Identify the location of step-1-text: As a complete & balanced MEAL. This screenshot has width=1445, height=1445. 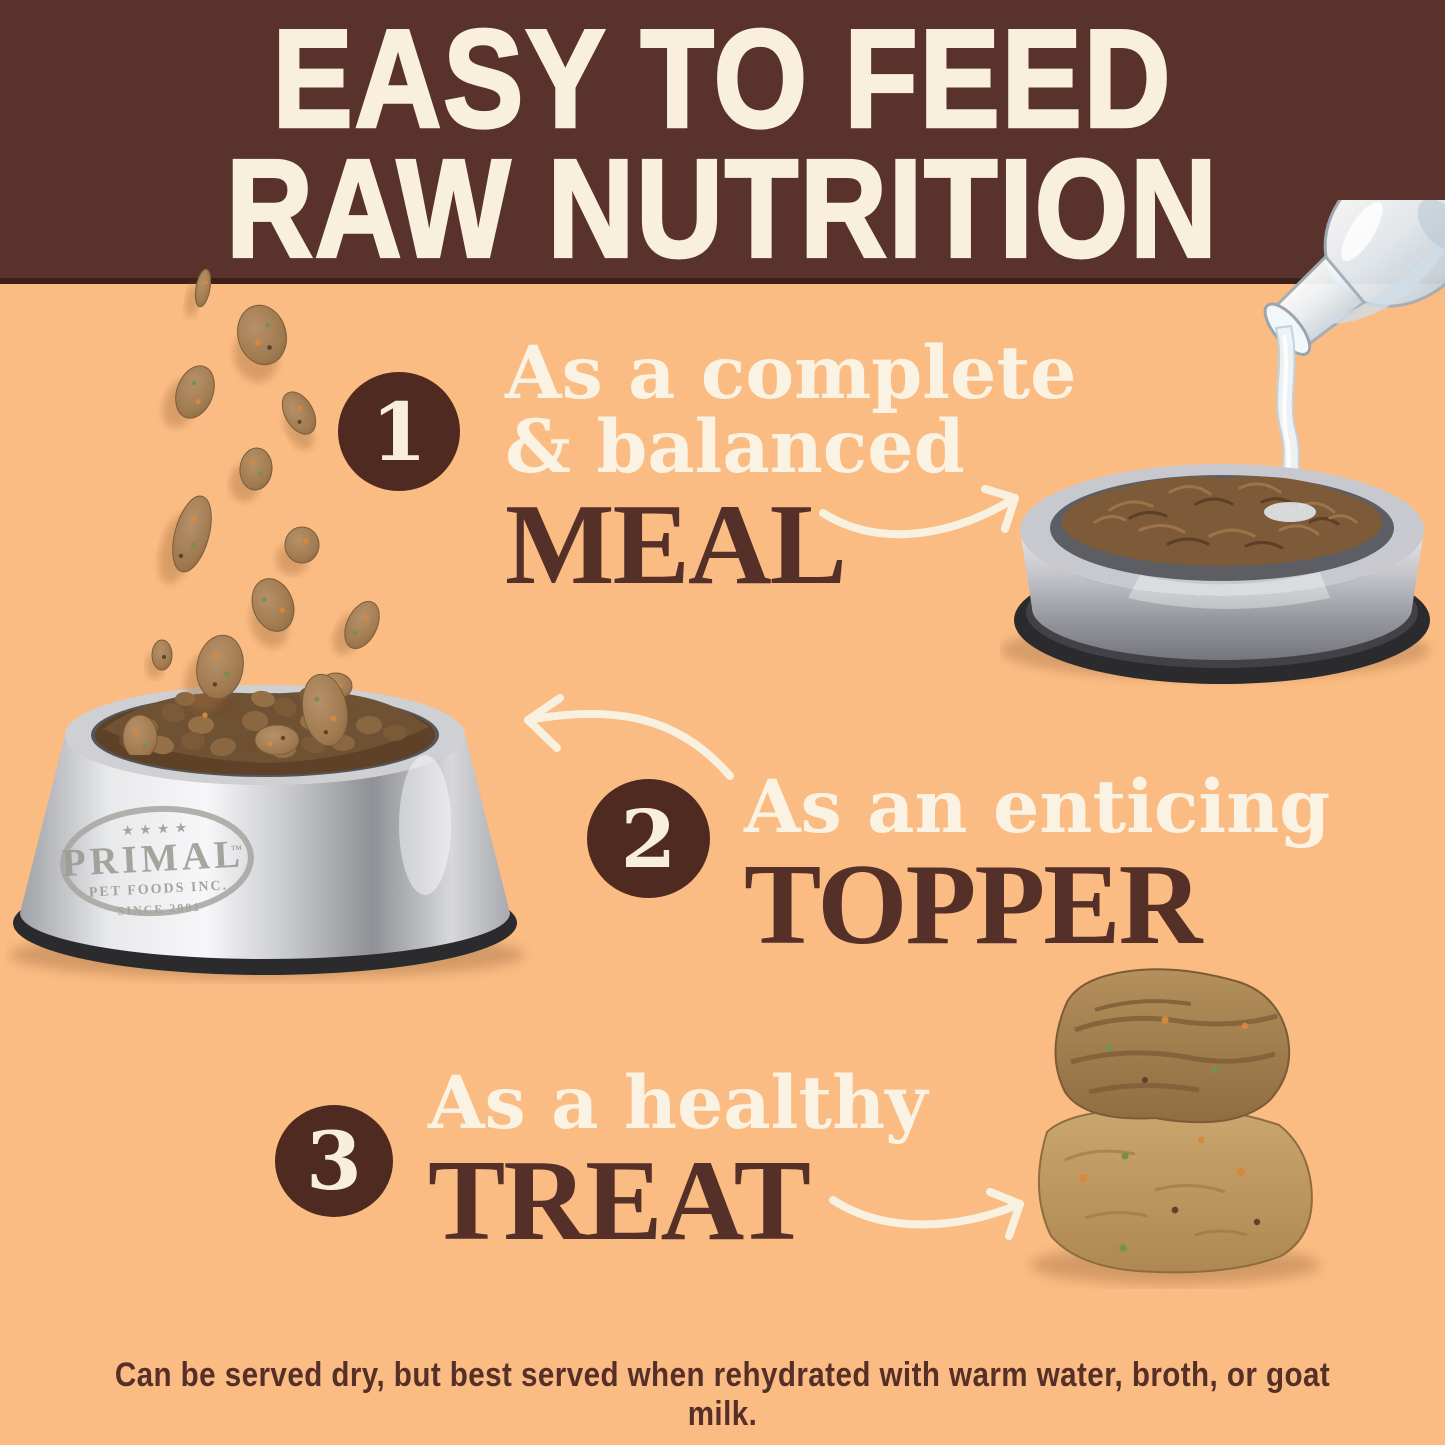
(791, 469).